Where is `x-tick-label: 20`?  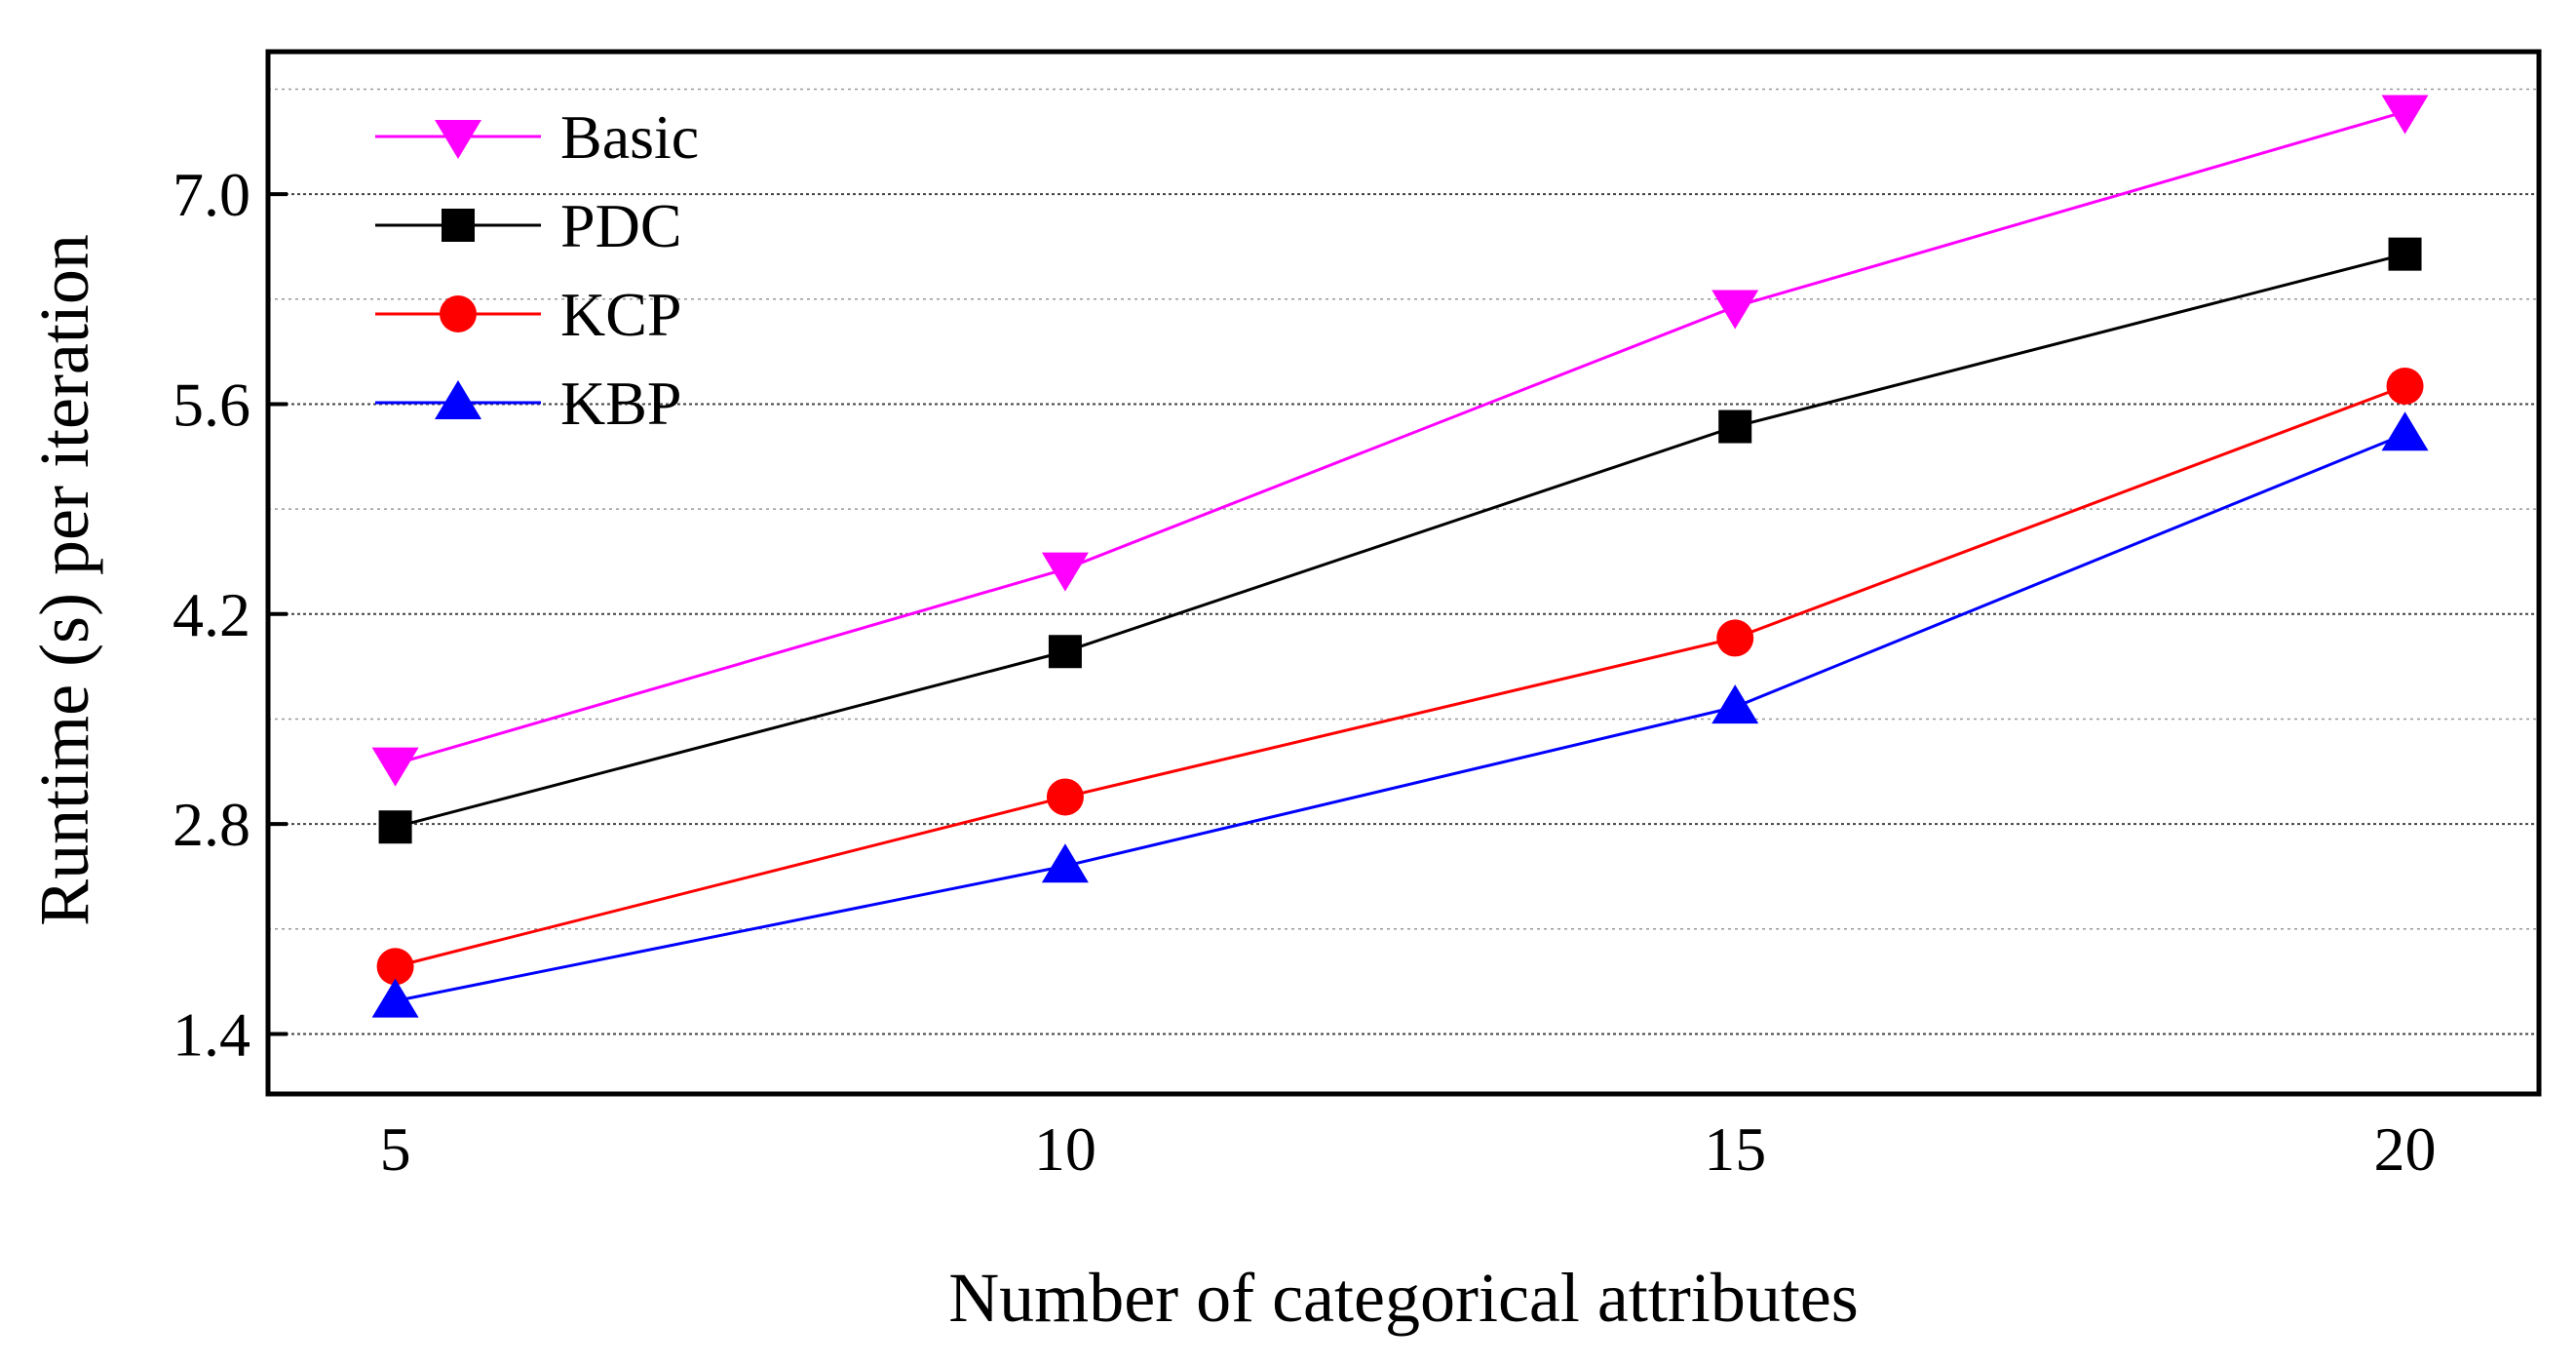 x-tick-label: 20 is located at coordinates (2405, 1149).